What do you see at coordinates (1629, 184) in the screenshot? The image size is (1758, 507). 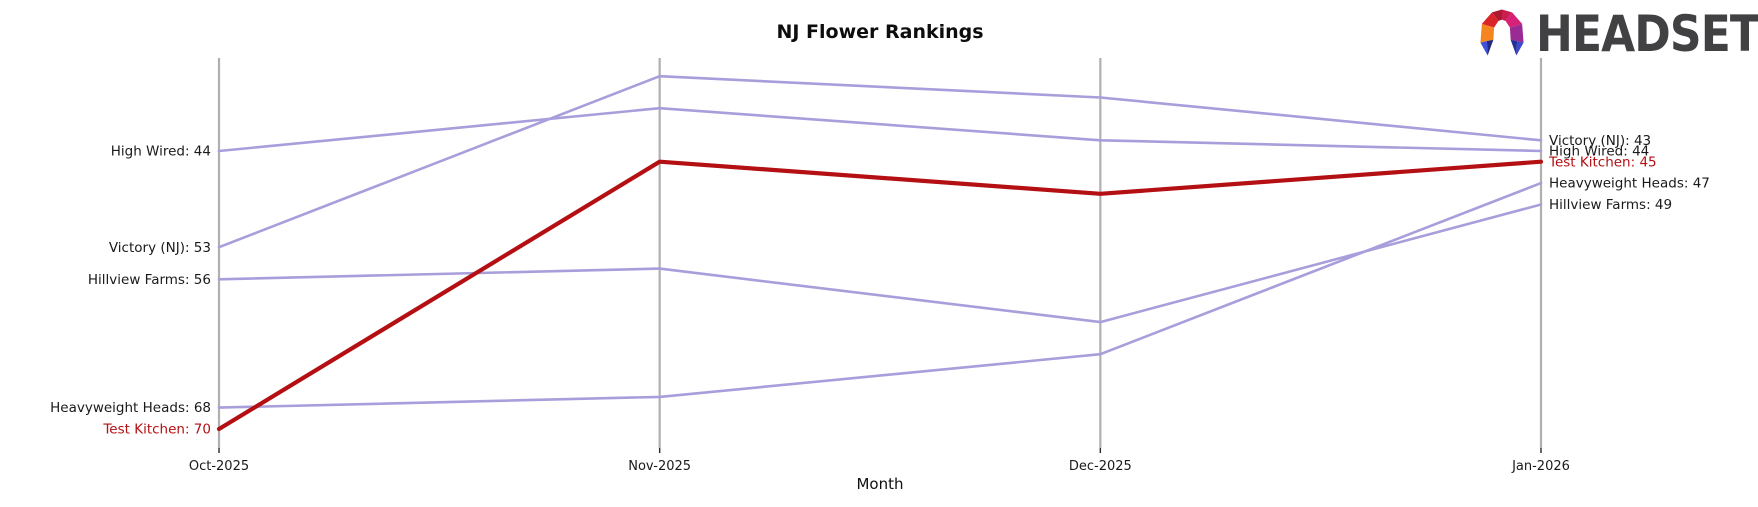 I see `series-end-label: Heavyweight Heads: 47` at bounding box center [1629, 184].